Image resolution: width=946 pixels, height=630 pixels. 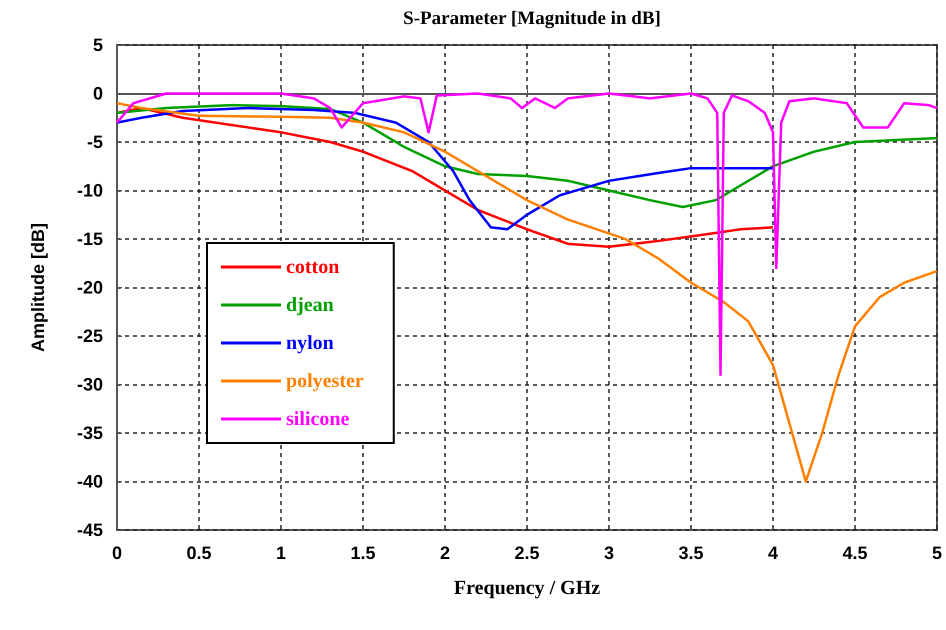 I want to click on legend-label: djean, so click(x=310, y=305).